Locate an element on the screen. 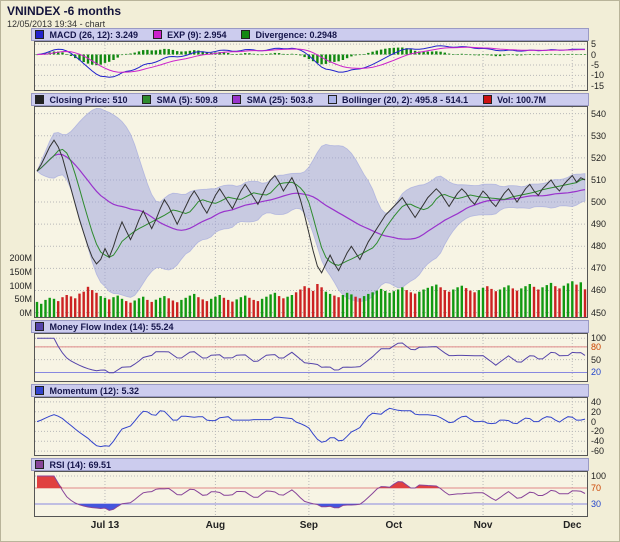  momentum-legend-item: Momentum (12): 5.32 is located at coordinates (87, 390).